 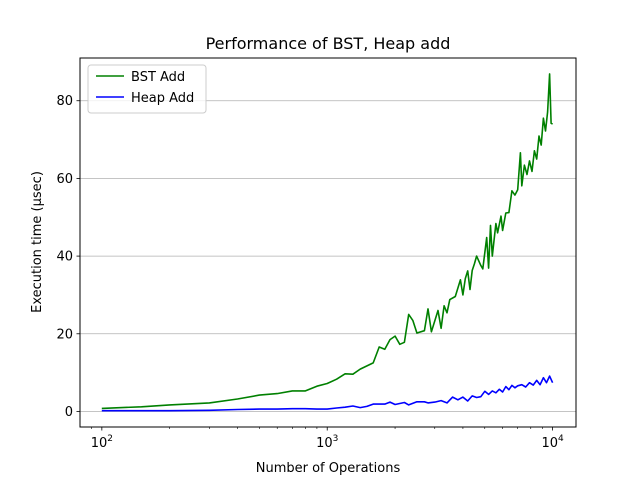 I want to click on x-axis-label: Number of Operations, so click(x=328, y=468).